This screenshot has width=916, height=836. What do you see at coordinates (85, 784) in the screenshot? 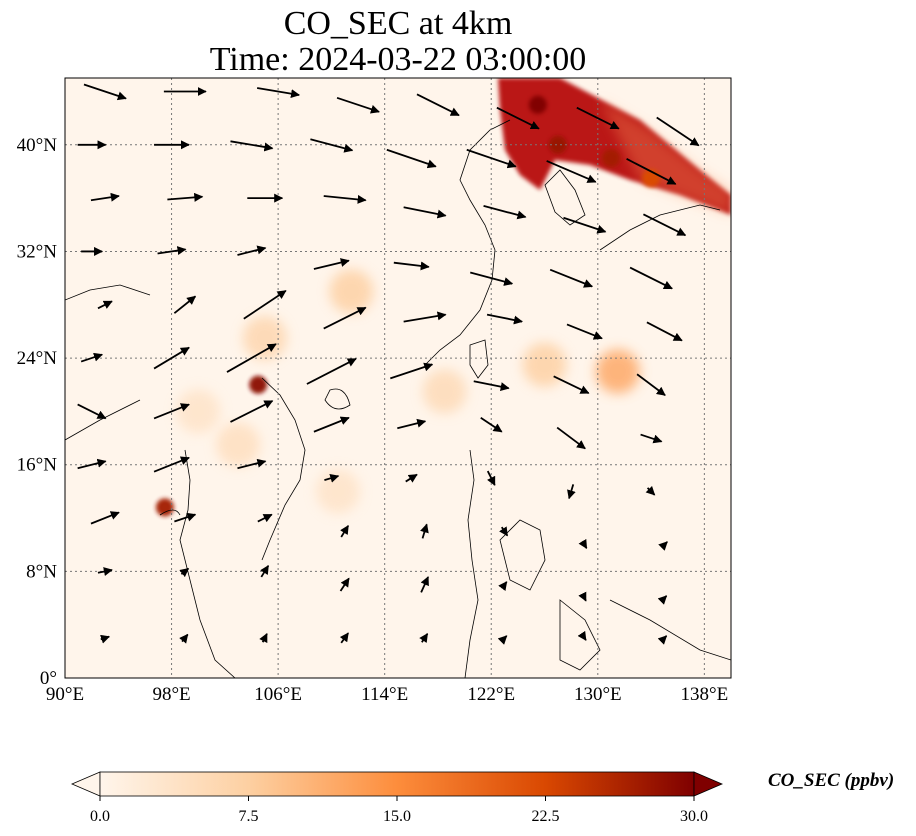
I see `colorbar-extend-low` at bounding box center [85, 784].